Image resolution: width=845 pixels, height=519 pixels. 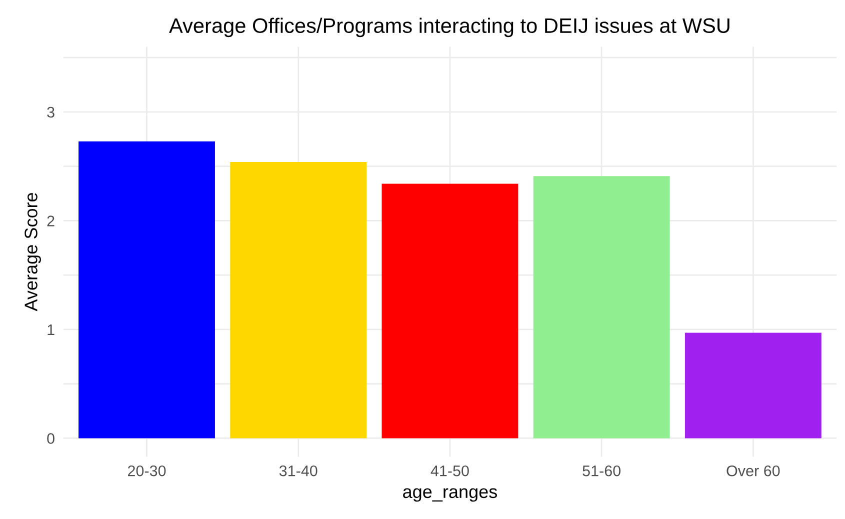 I want to click on y-tick-label: 3, so click(x=50, y=112).